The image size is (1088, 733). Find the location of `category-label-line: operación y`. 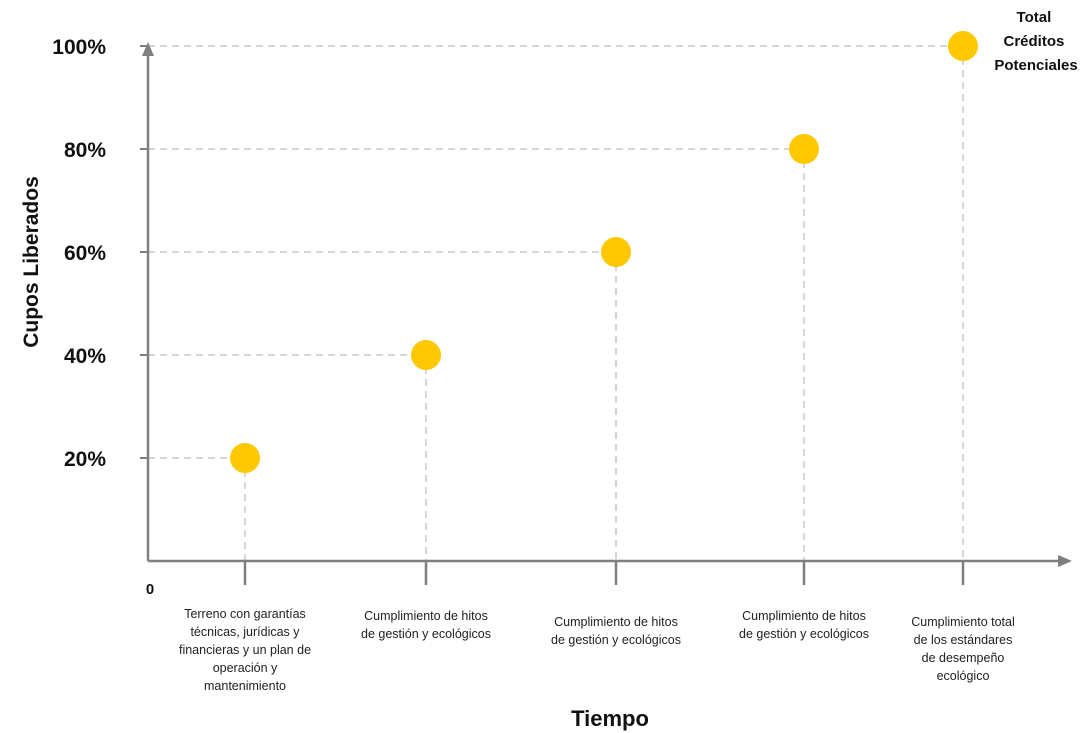

category-label-line: operación y is located at coordinates (245, 668).